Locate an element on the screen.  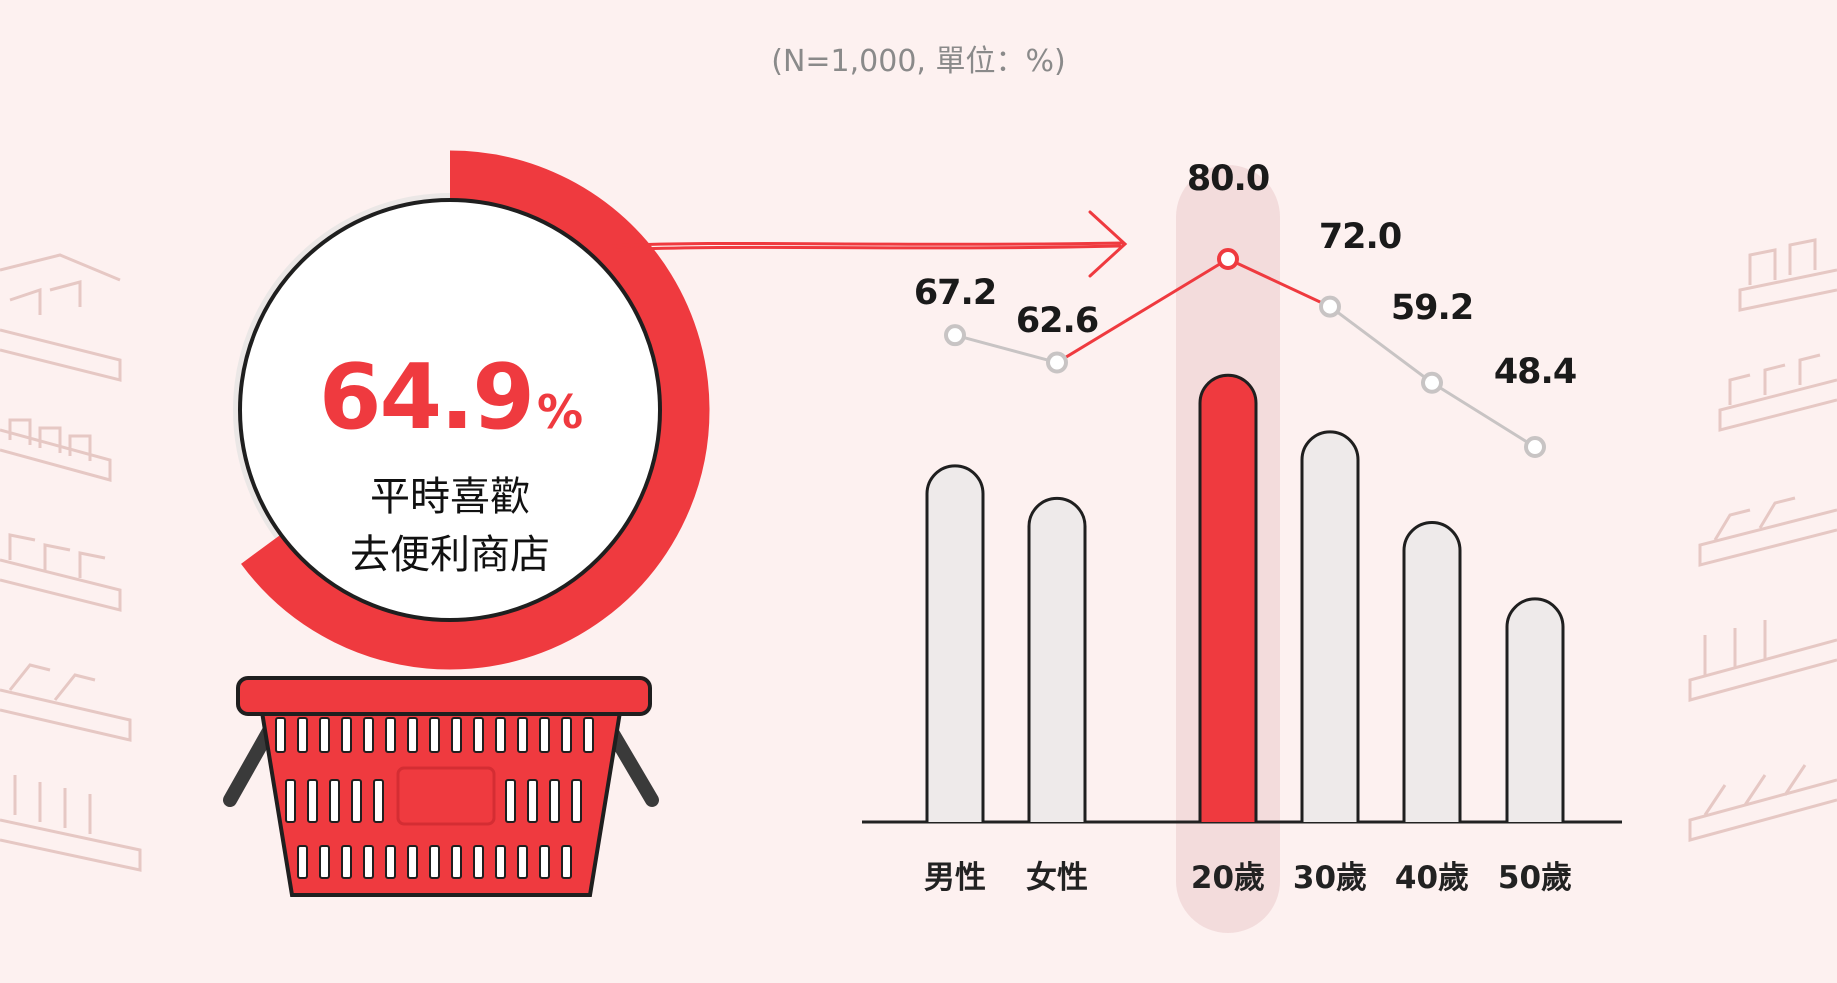
caption-line-1: 平時喜歡 is located at coordinates (450, 497).